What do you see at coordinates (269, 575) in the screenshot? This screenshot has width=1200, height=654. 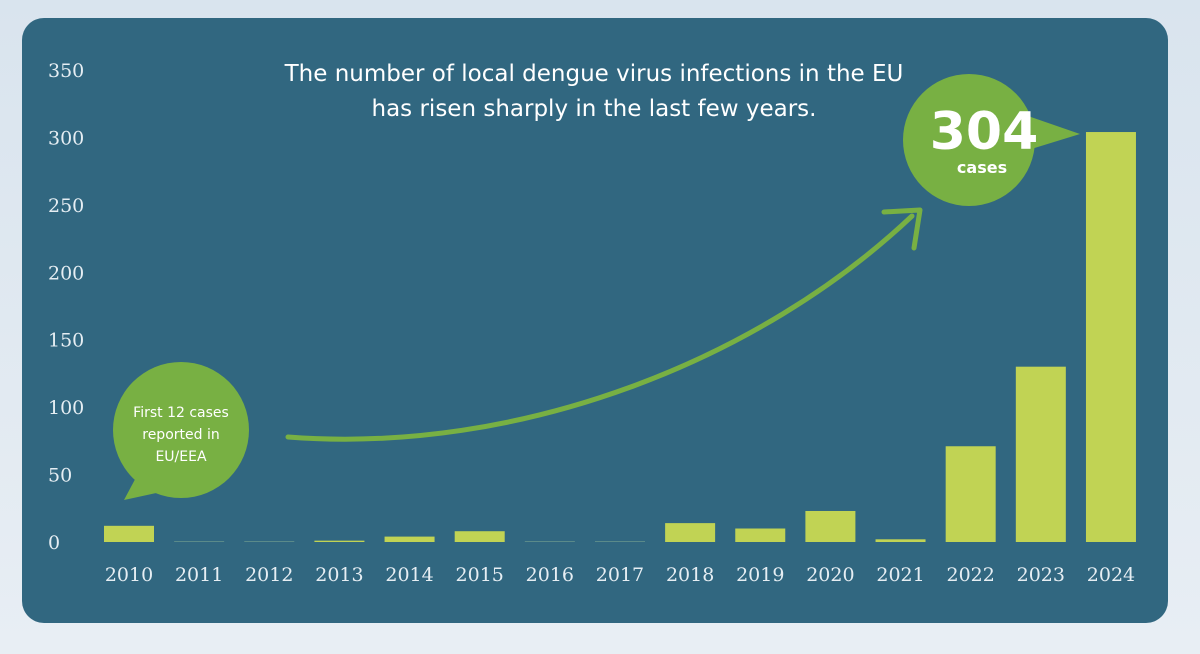 I see `x-tick-label: 2012` at bounding box center [269, 575].